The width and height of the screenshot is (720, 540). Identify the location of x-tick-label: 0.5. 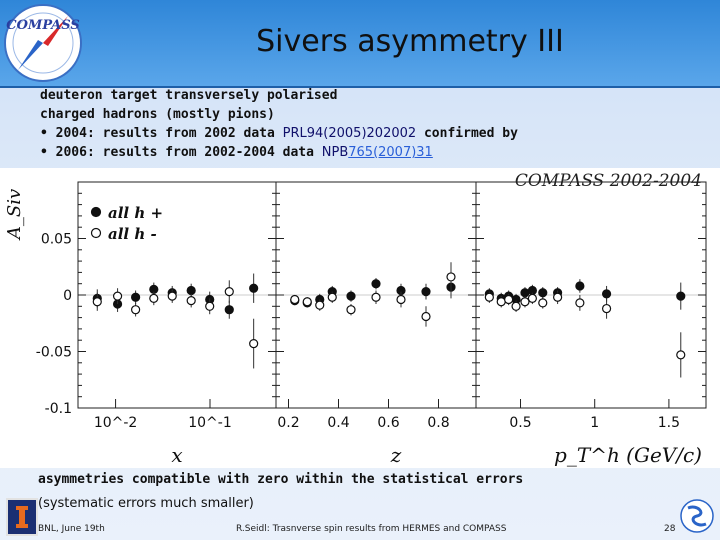
(520, 423).